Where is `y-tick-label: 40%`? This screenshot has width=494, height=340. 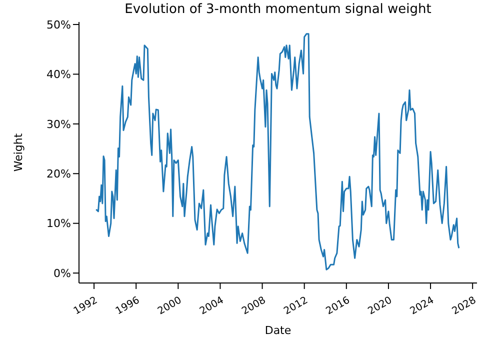 y-tick-label: 40% is located at coordinates (58, 75).